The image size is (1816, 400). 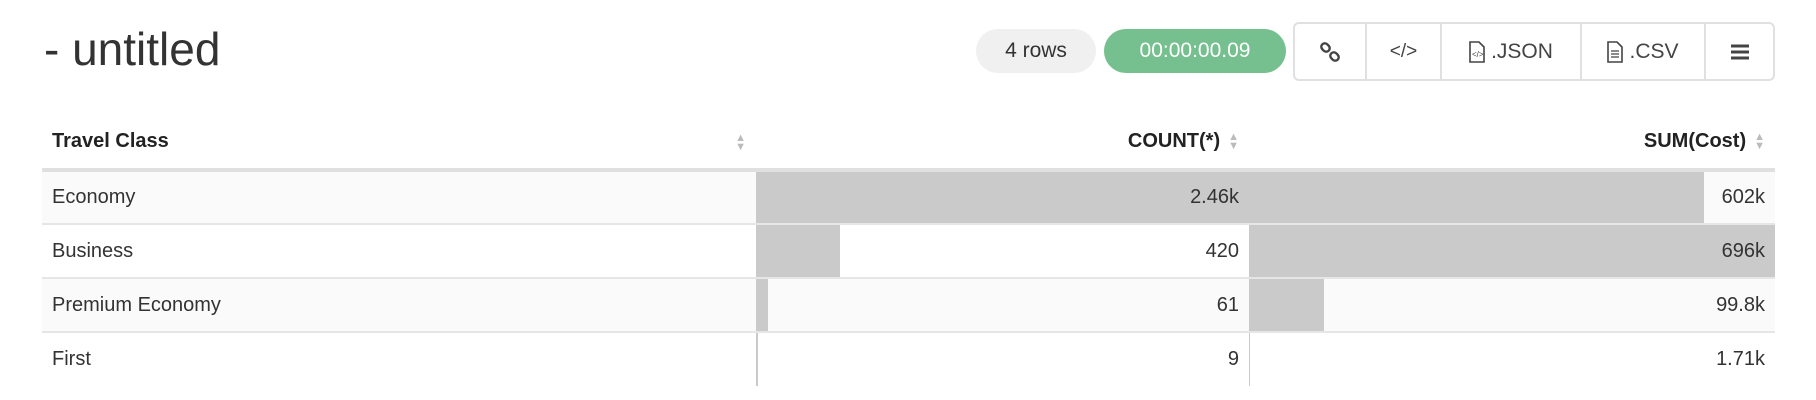 I want to click on cell-travel-class: Business, so click(x=399, y=251).